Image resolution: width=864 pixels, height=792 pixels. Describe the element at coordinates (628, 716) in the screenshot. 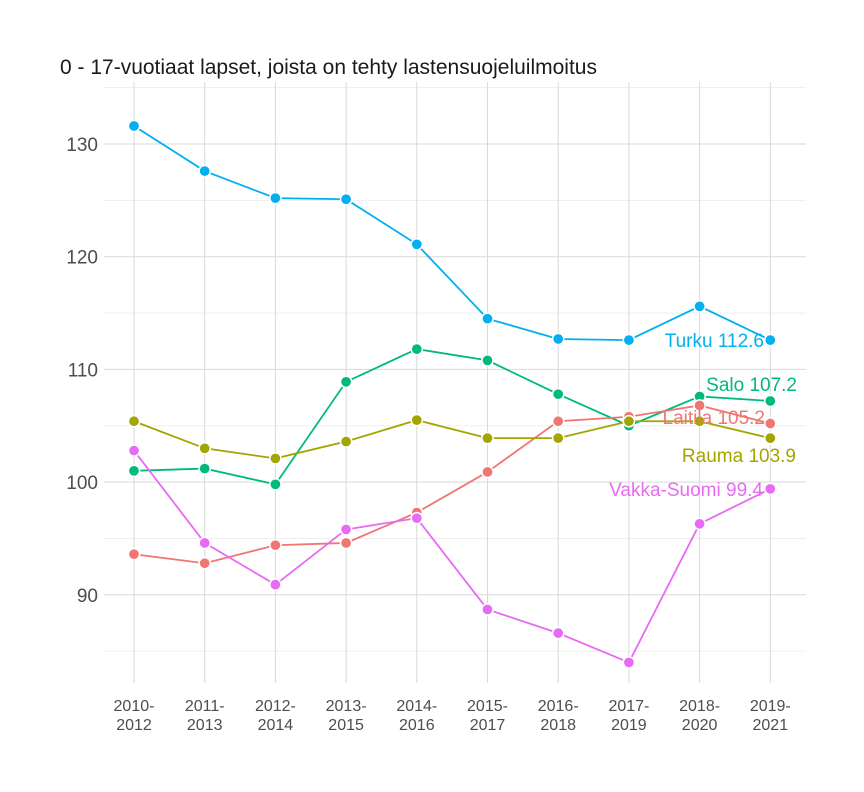

I see `x-tick-label: 2017-2019` at that location.